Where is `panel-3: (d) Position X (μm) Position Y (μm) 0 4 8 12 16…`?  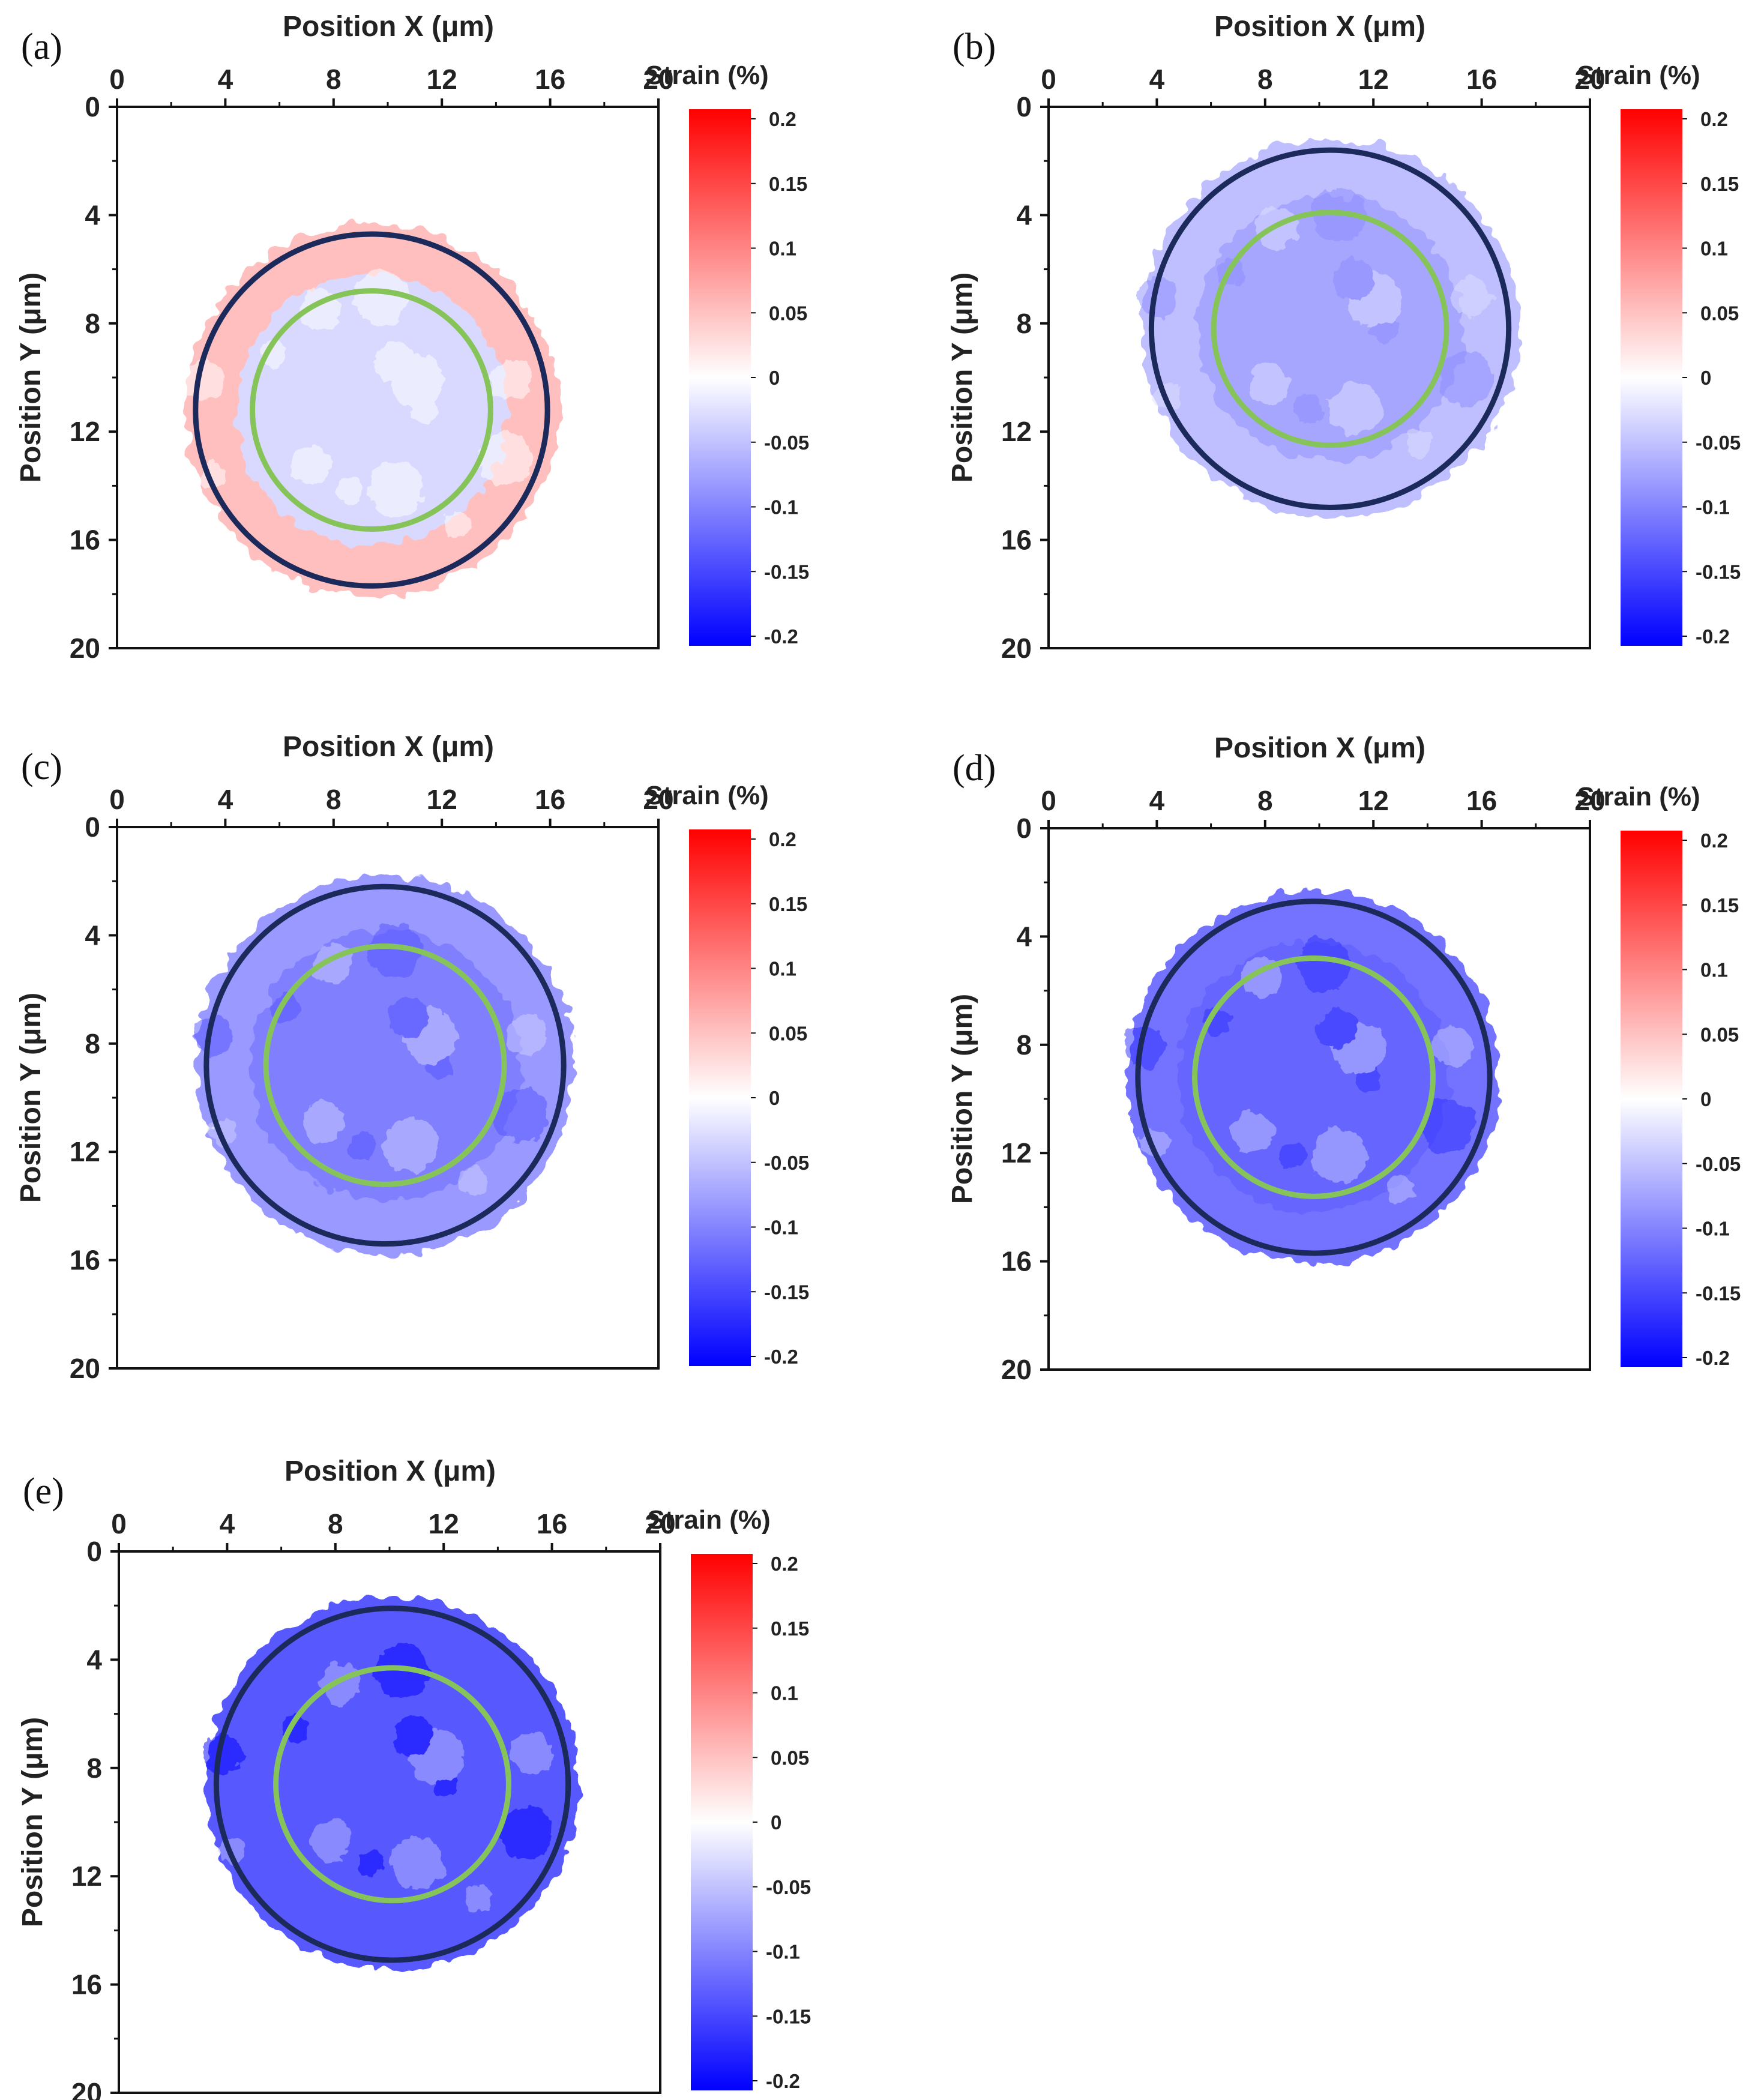
panel-3: (d) Position X (μm) Position Y (μm) 0 4 8 12 16… is located at coordinates (1344, 1058).